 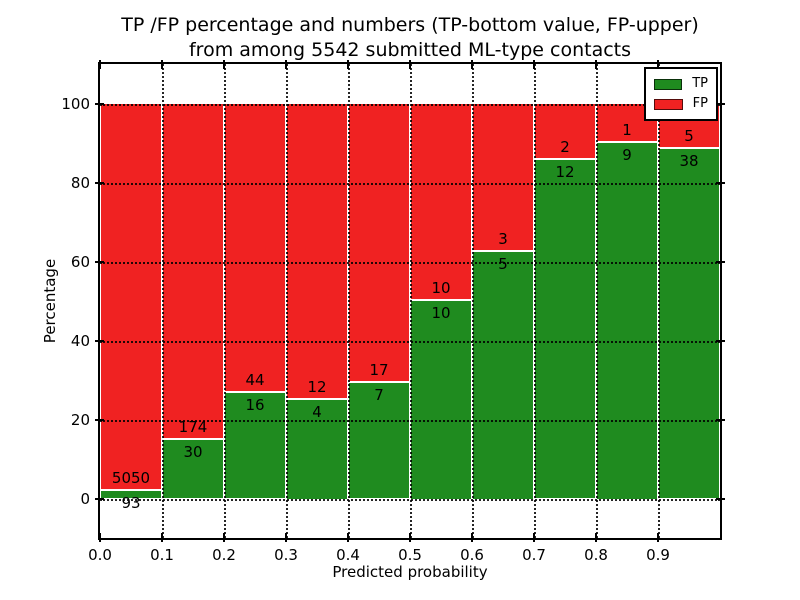 What do you see at coordinates (80, 419) in the screenshot?
I see `y-tick-label: 20` at bounding box center [80, 419].